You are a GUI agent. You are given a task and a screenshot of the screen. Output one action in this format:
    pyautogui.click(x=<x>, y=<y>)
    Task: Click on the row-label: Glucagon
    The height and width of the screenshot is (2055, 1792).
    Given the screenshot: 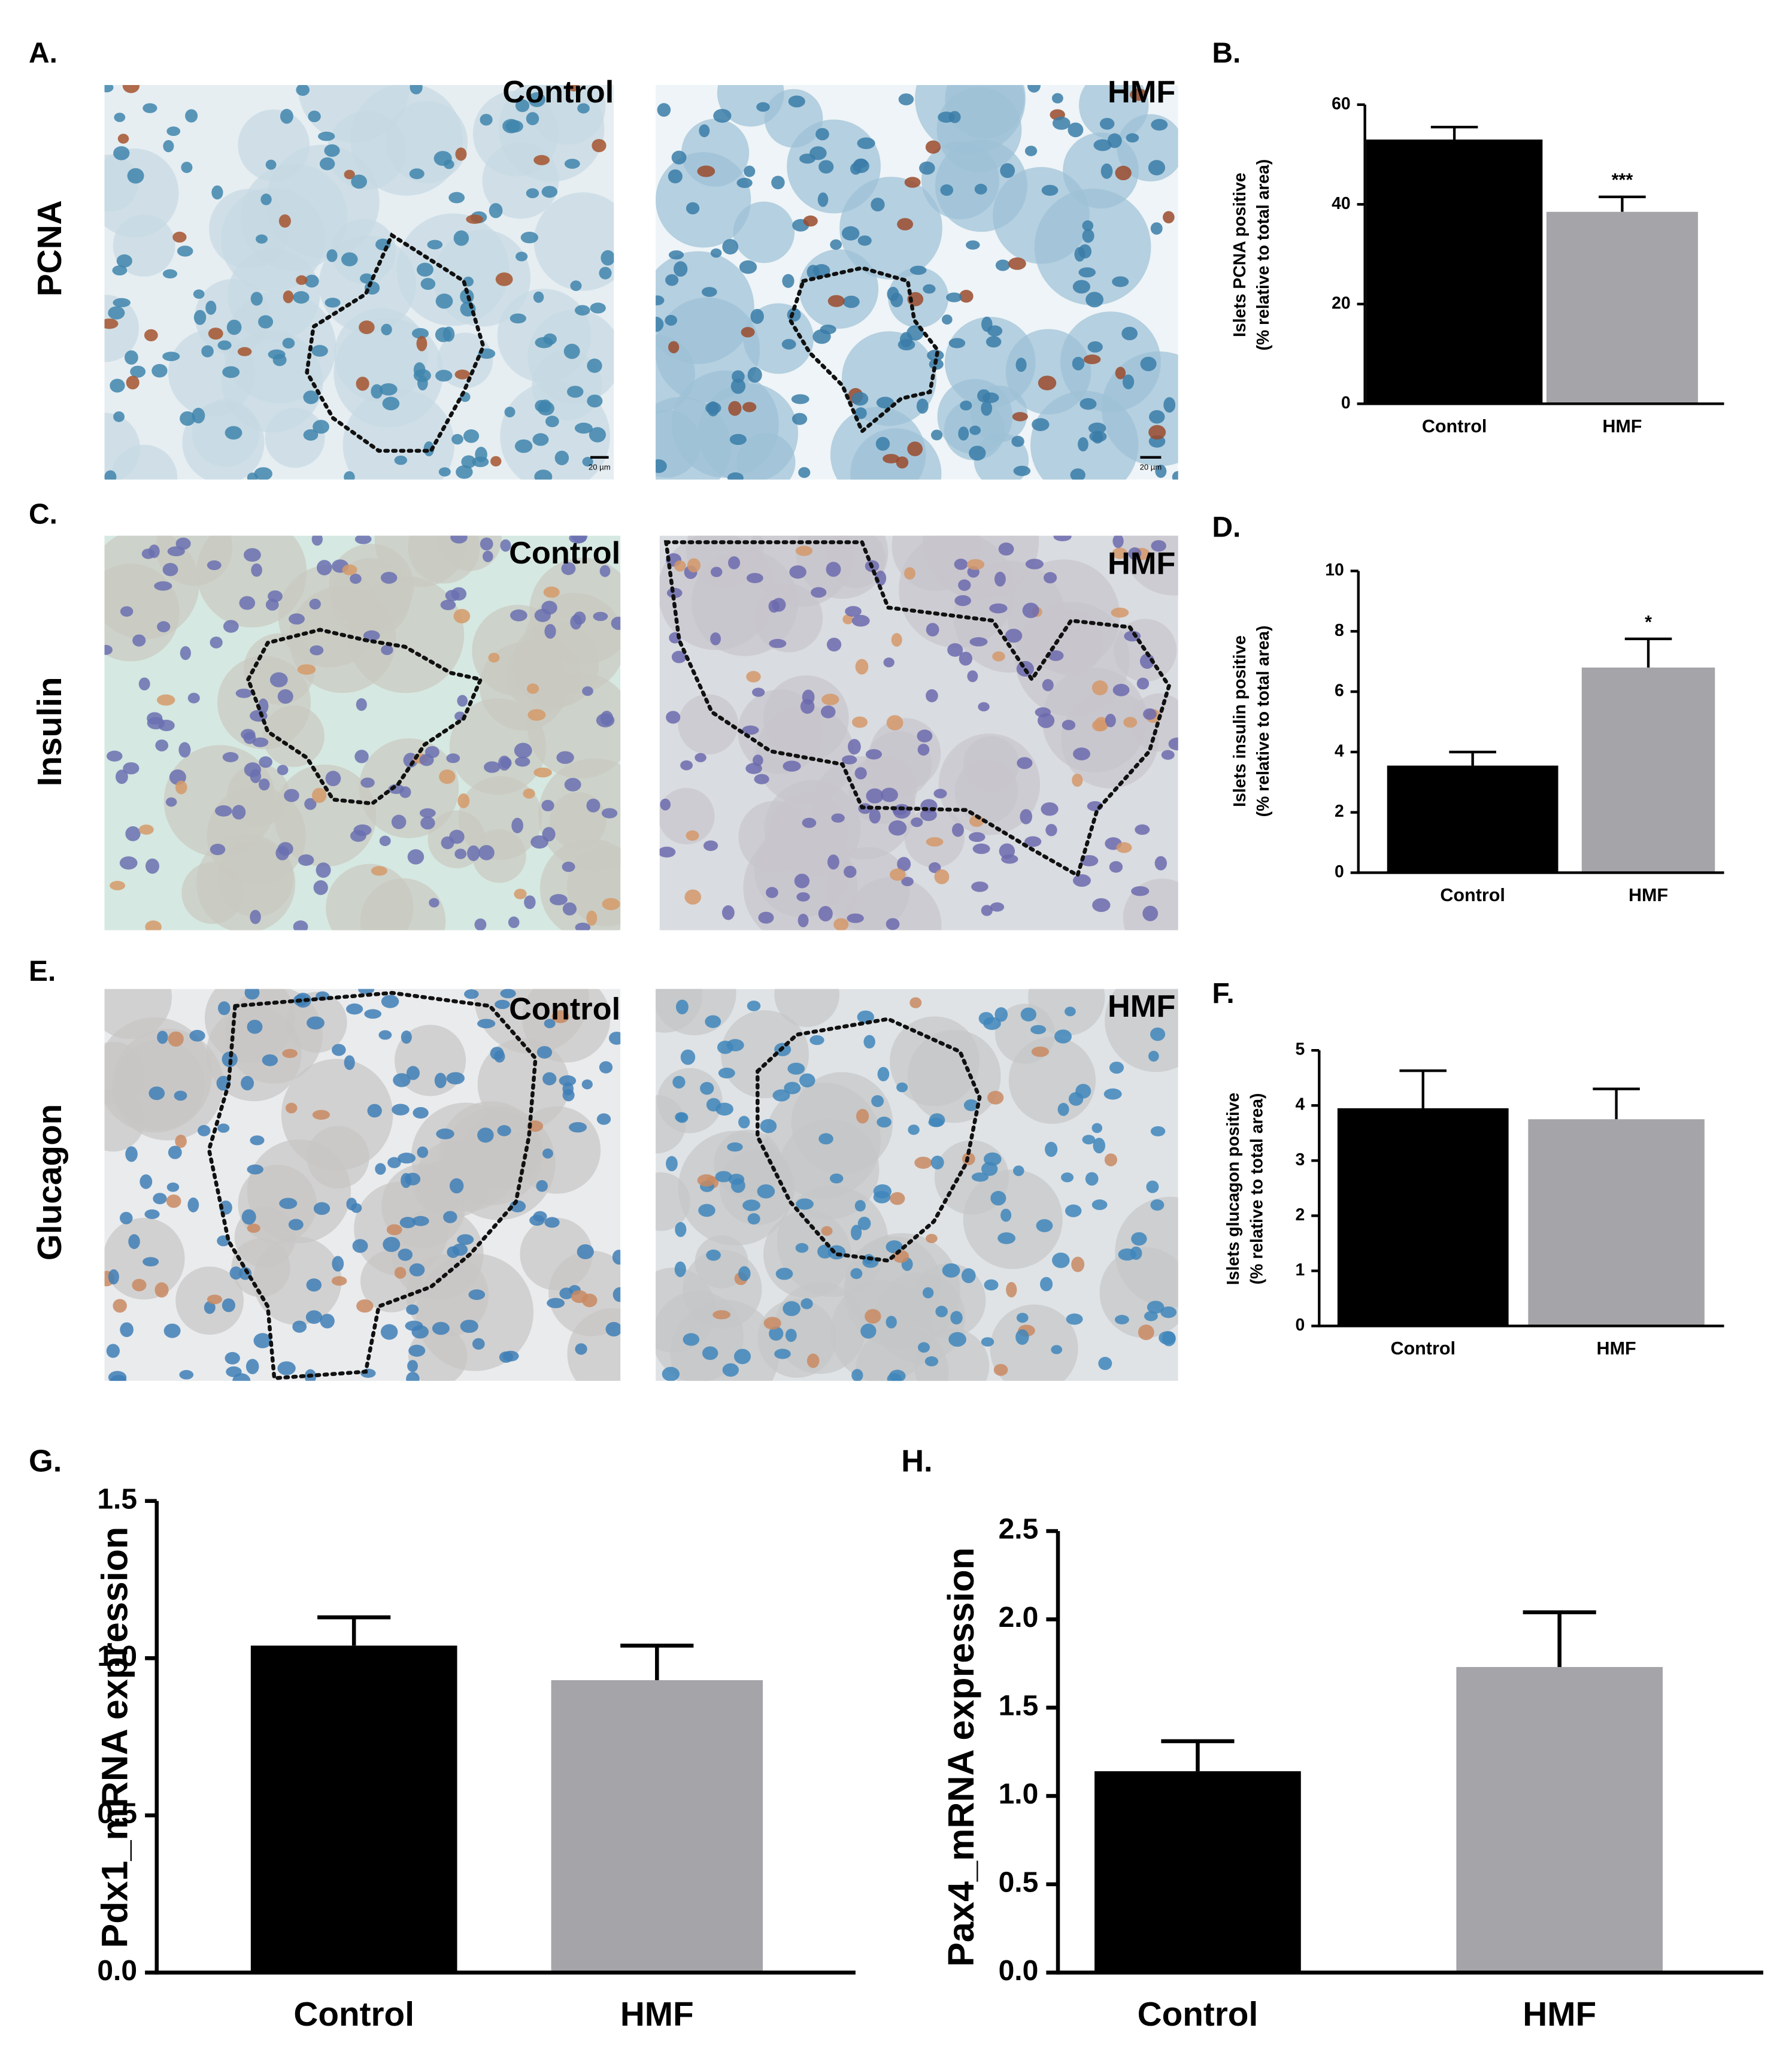 What is the action you would take?
    pyautogui.click(x=50, y=1182)
    